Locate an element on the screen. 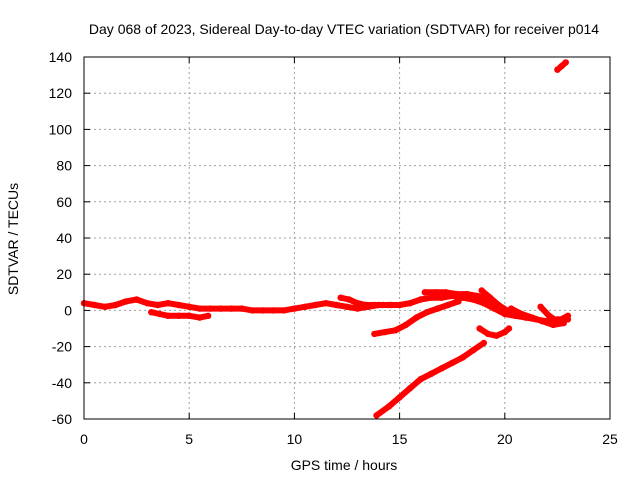  x-tick-label: 15 is located at coordinates (400, 439).